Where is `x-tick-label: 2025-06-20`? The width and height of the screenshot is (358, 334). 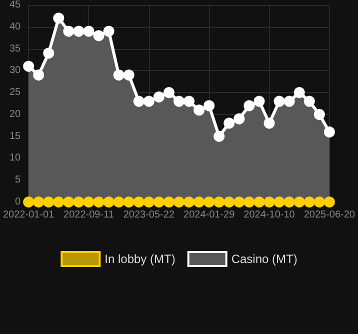
x-tick-label: 2025-06-20 is located at coordinates (330, 215).